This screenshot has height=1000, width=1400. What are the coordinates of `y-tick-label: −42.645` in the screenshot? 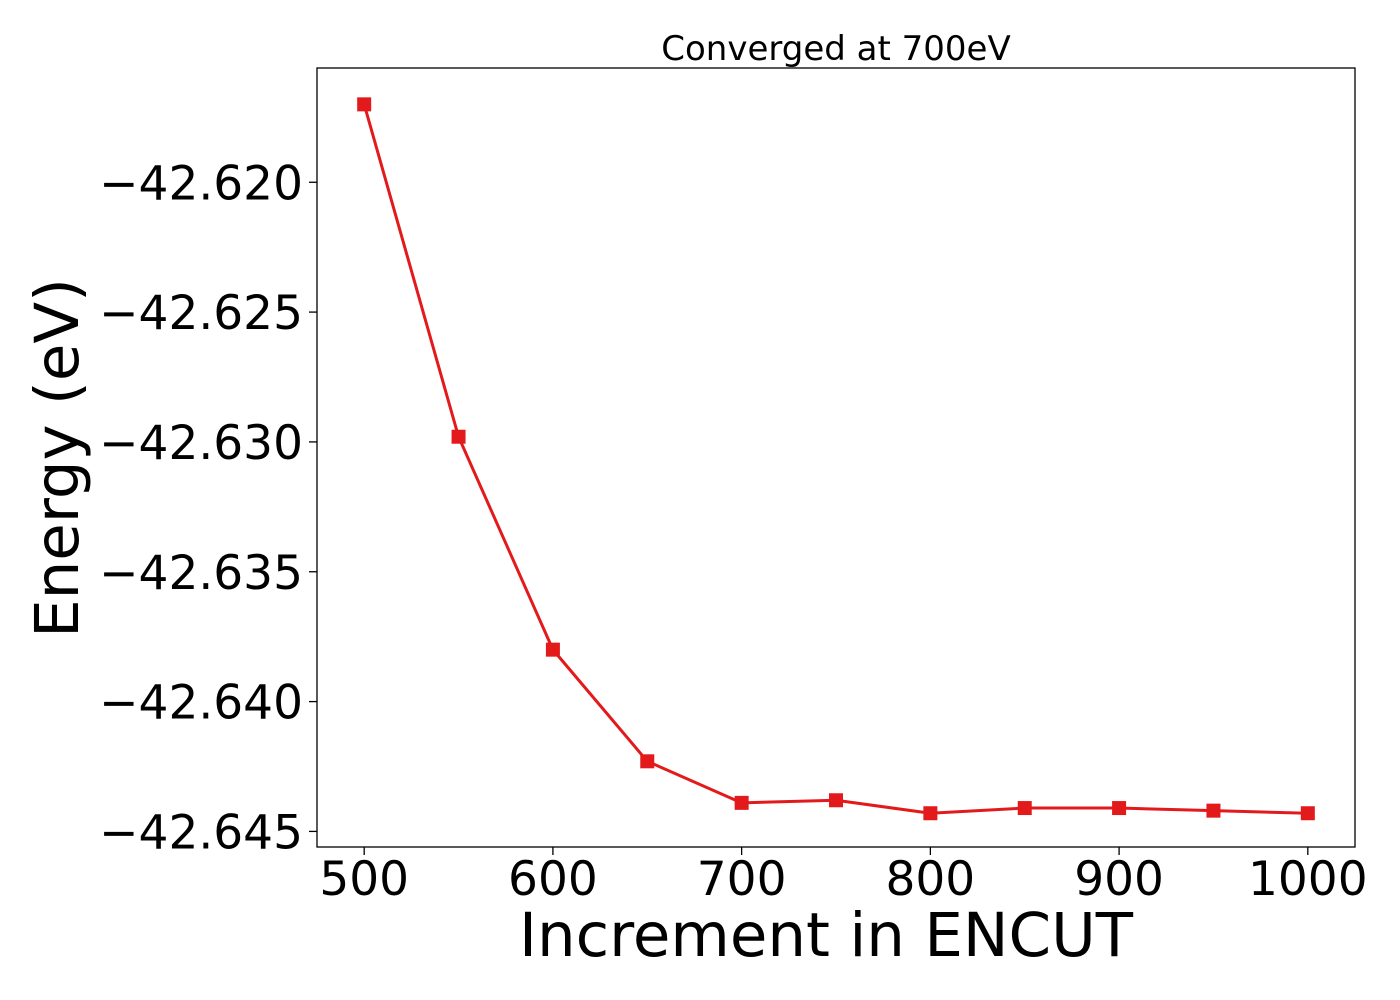 It's located at (201, 832).